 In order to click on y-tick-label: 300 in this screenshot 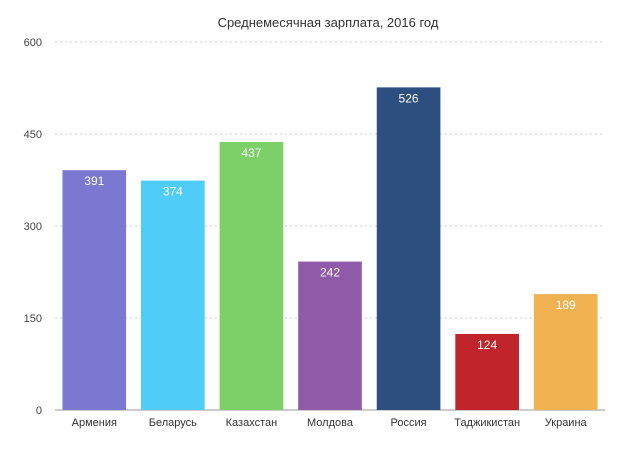, I will do `click(33, 227)`.